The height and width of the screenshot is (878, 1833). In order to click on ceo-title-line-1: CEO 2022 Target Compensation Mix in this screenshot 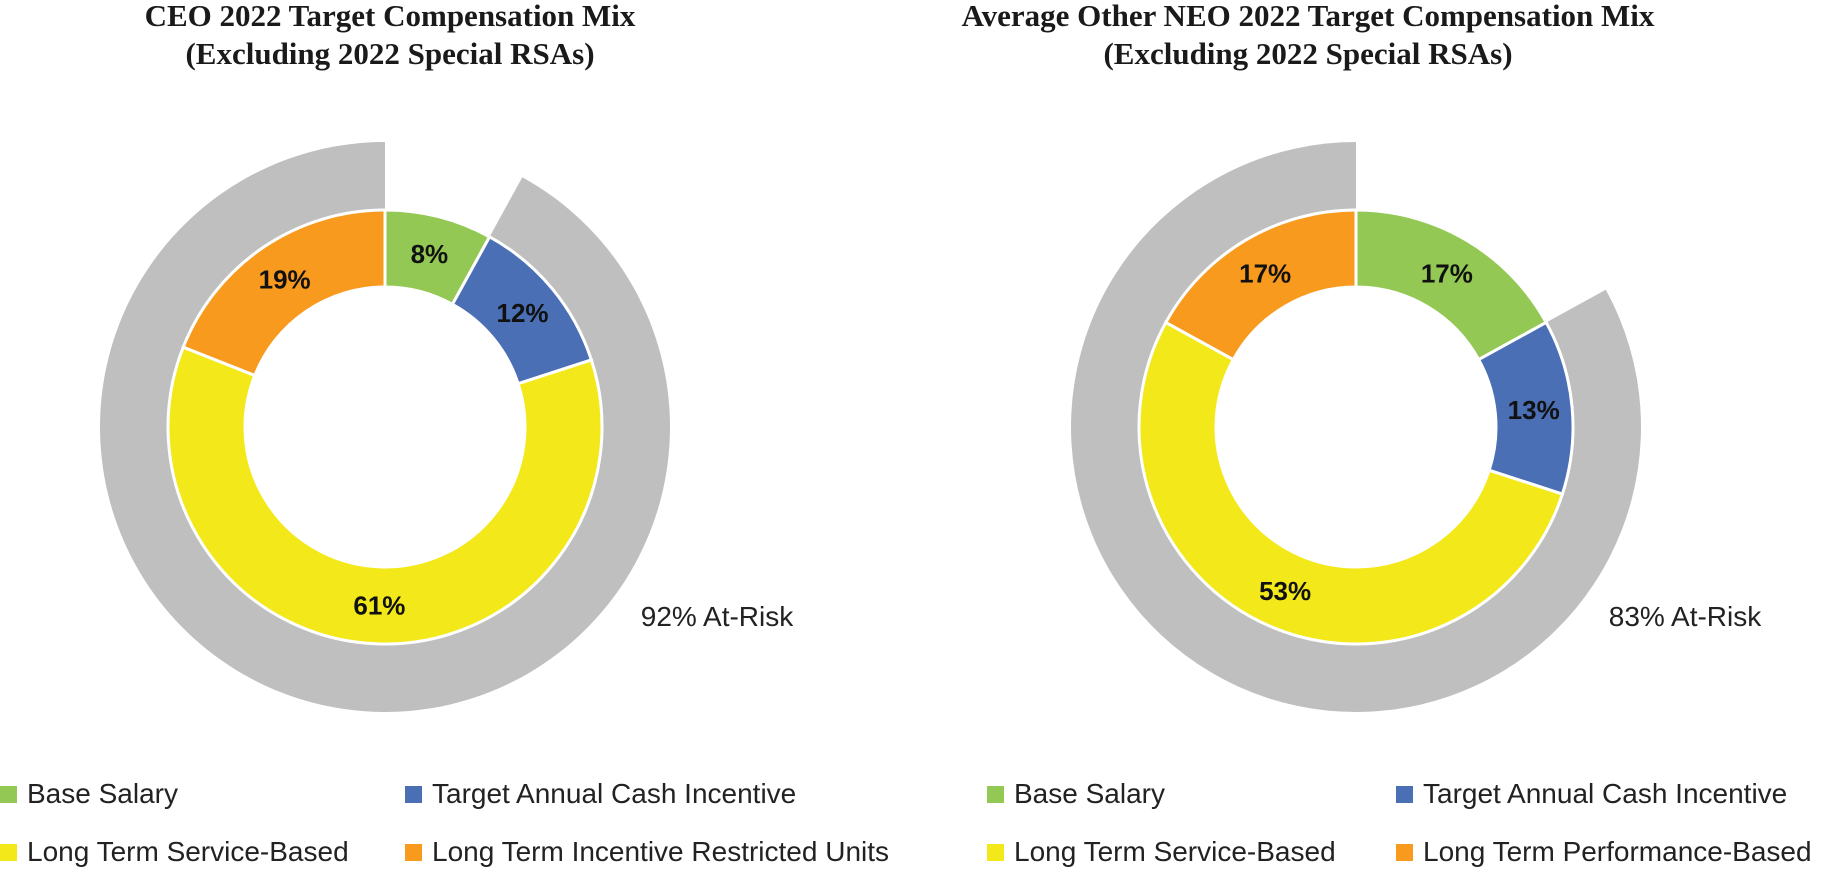, I will do `click(390, 16)`.